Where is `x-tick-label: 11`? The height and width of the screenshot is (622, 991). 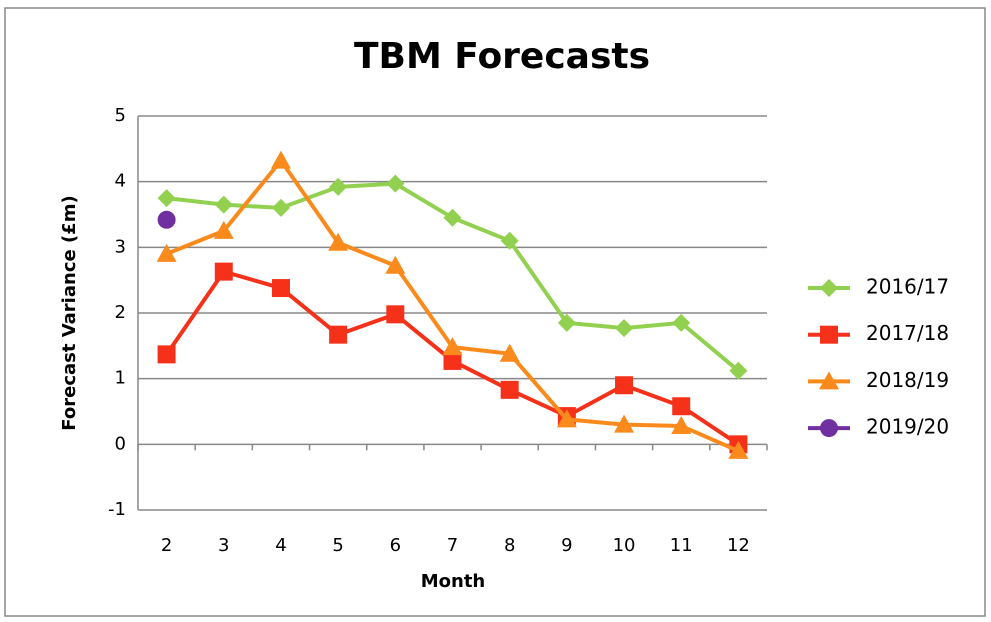 x-tick-label: 11 is located at coordinates (681, 545).